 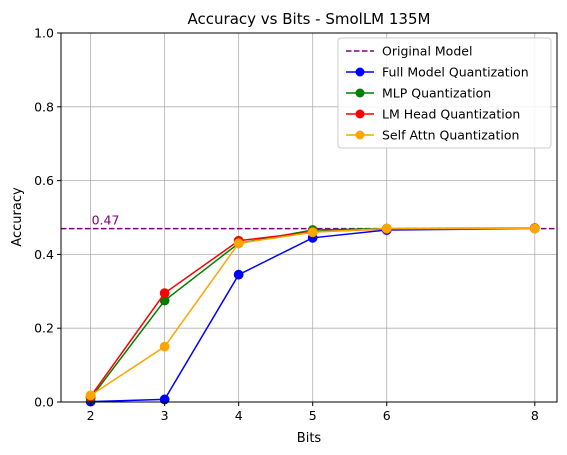 I want to click on x-tick-label: 6, so click(x=387, y=415).